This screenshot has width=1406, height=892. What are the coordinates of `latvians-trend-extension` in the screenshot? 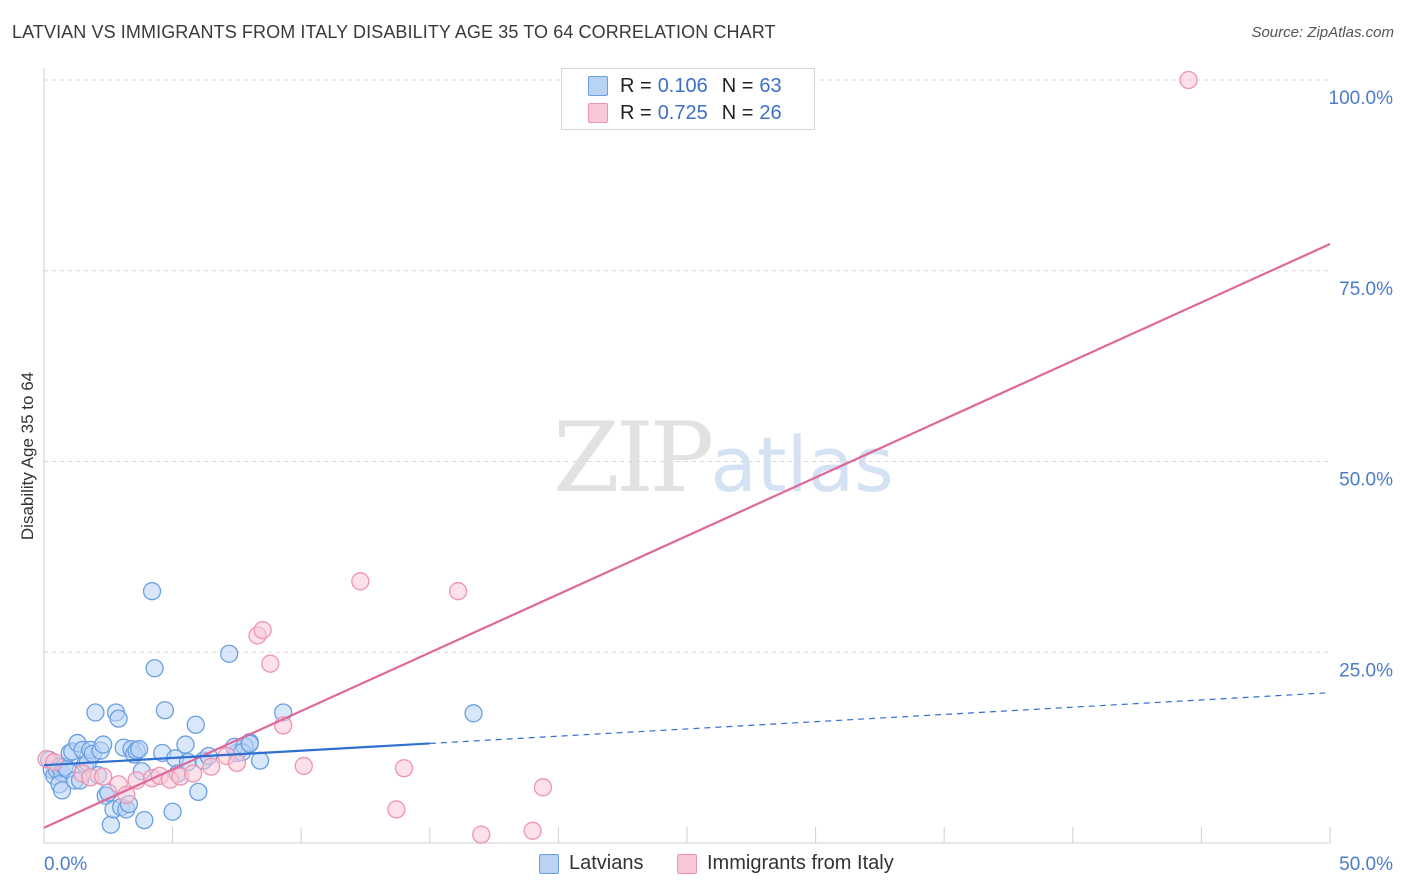 It's located at (880, 718).